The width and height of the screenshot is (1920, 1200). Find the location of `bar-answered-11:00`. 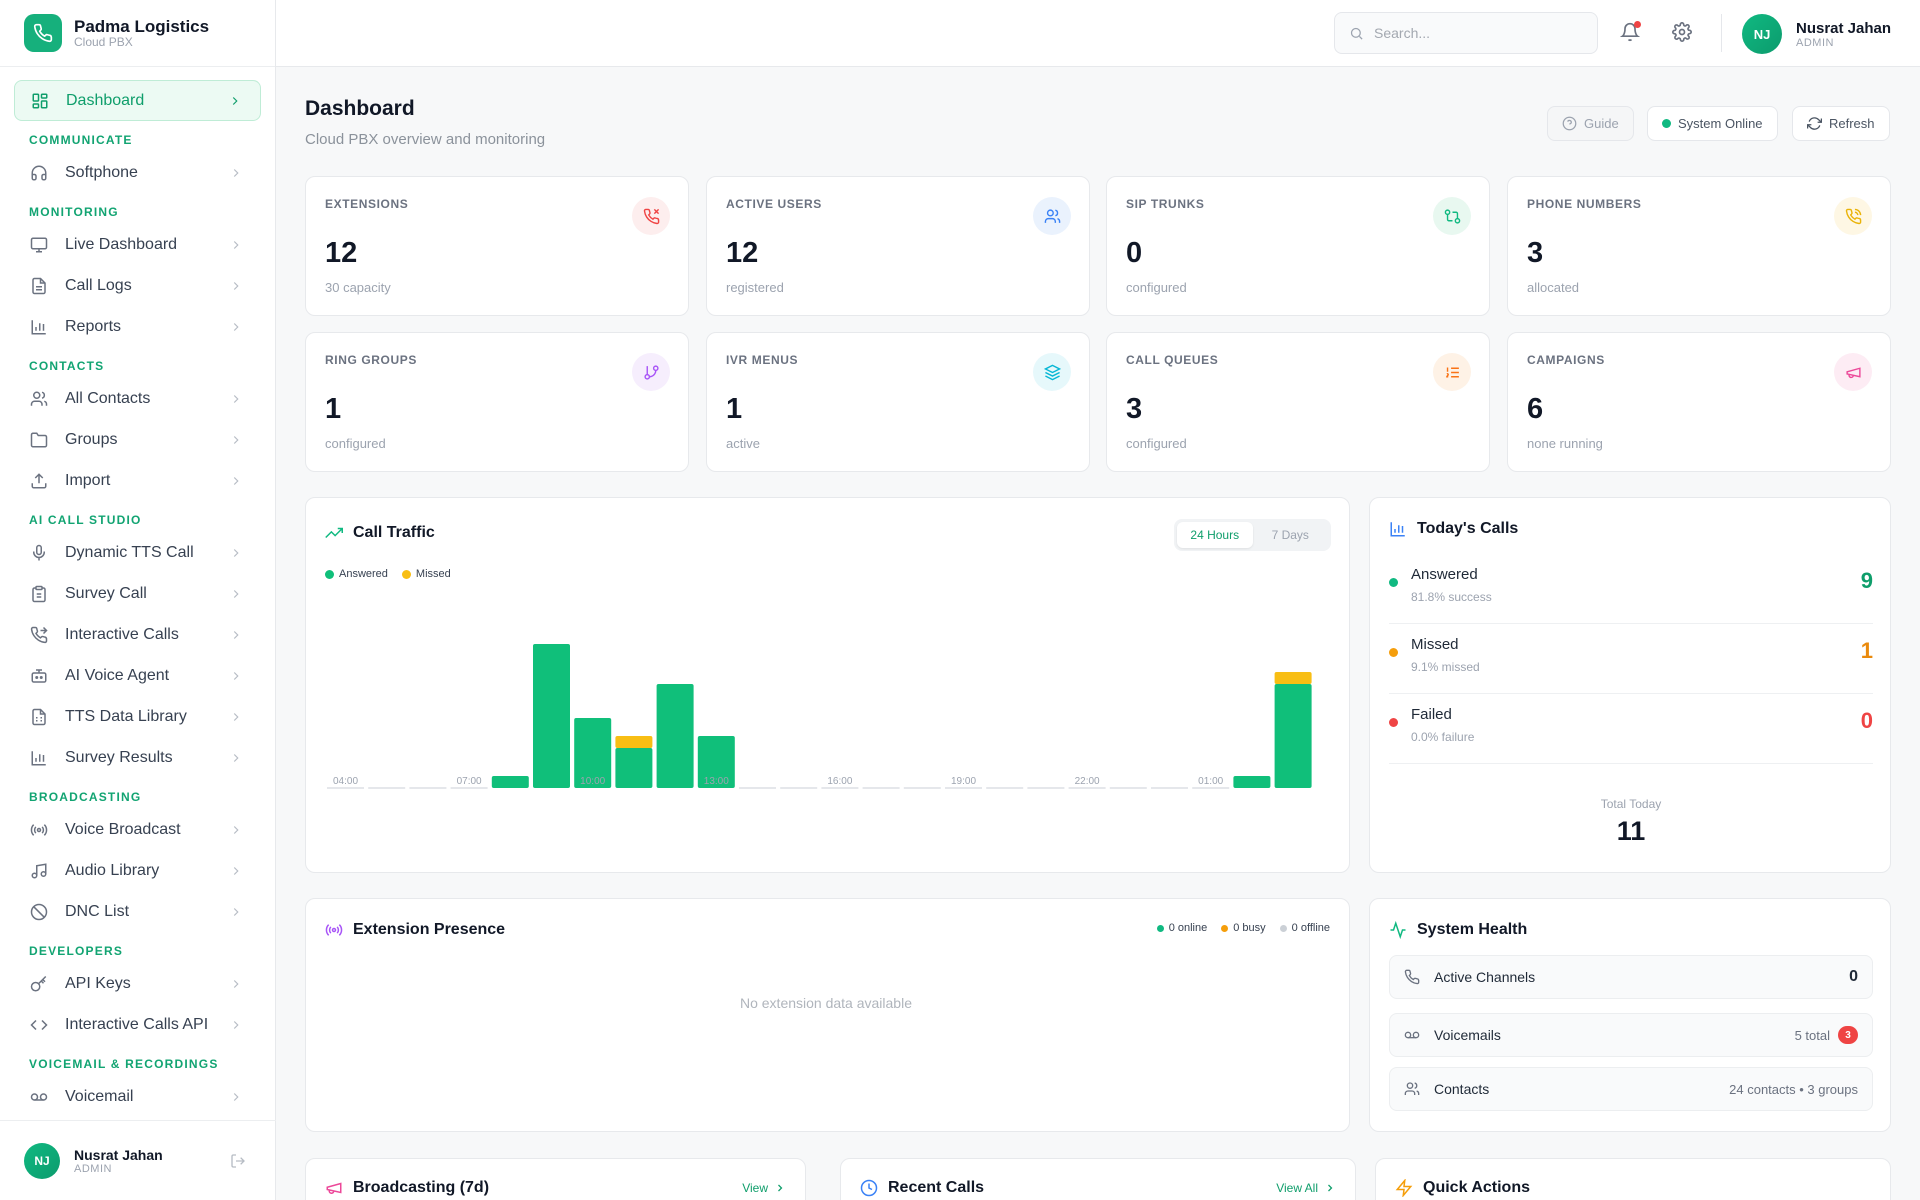

bar-answered-11:00 is located at coordinates (634, 768).